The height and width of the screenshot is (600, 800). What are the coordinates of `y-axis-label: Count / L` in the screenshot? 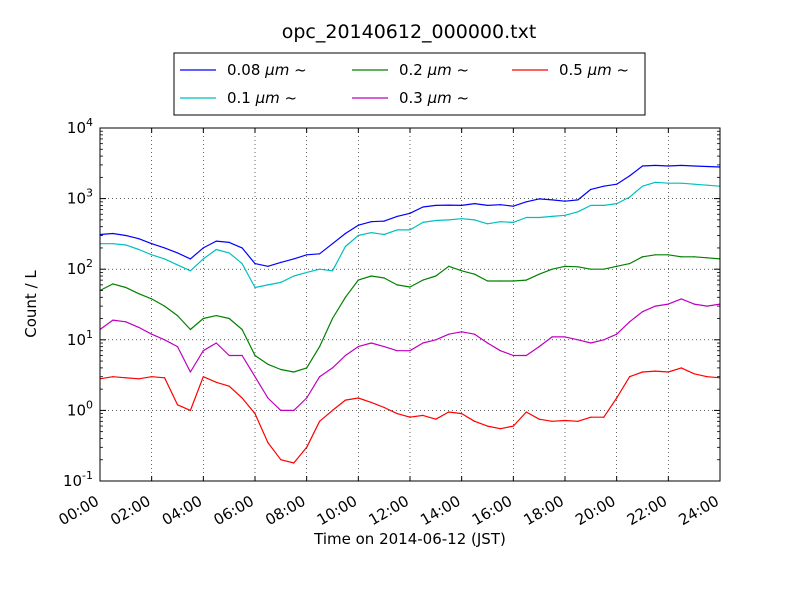 It's located at (31, 304).